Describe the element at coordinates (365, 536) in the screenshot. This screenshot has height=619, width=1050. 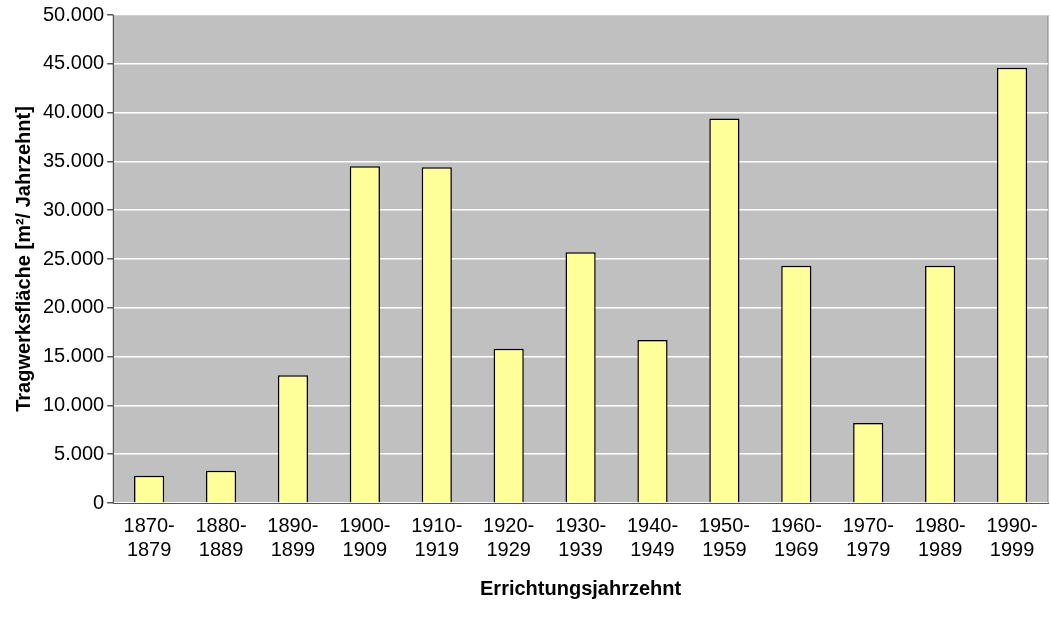
I see `x-tick-label: 1900-1909` at that location.